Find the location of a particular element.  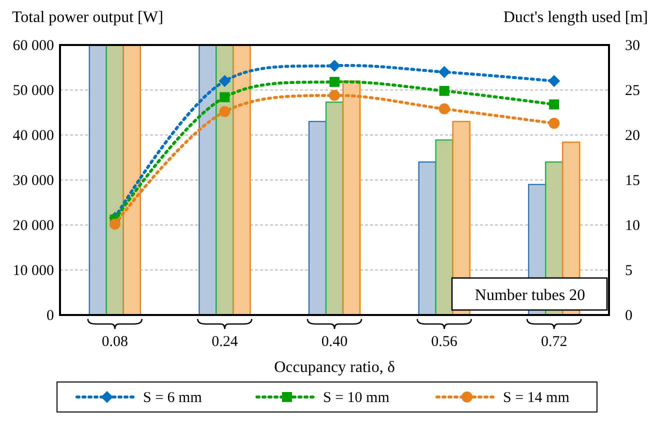

y2-tick-label: 0 is located at coordinates (628, 316).